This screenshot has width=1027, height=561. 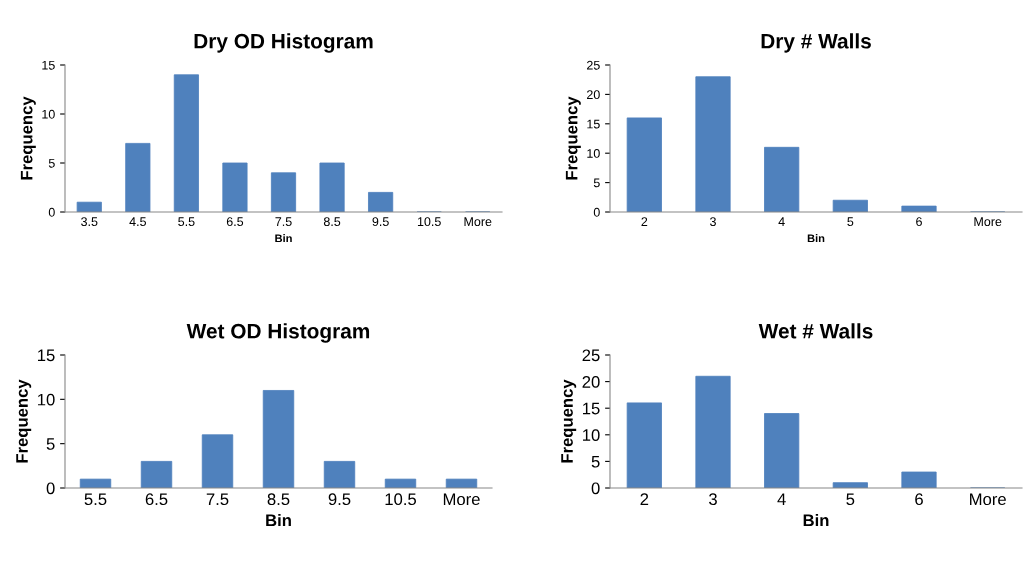 What do you see at coordinates (815, 331) in the screenshot?
I see `chart-title: Wet # Walls` at bounding box center [815, 331].